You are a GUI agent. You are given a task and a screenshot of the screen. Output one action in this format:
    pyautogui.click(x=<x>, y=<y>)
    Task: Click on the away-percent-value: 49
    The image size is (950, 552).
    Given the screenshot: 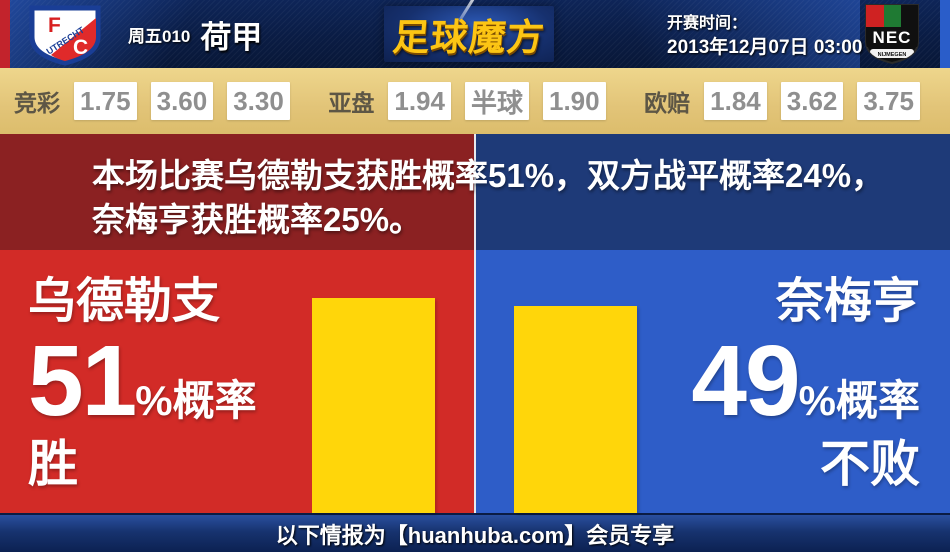 What is the action you would take?
    pyautogui.click(x=745, y=380)
    